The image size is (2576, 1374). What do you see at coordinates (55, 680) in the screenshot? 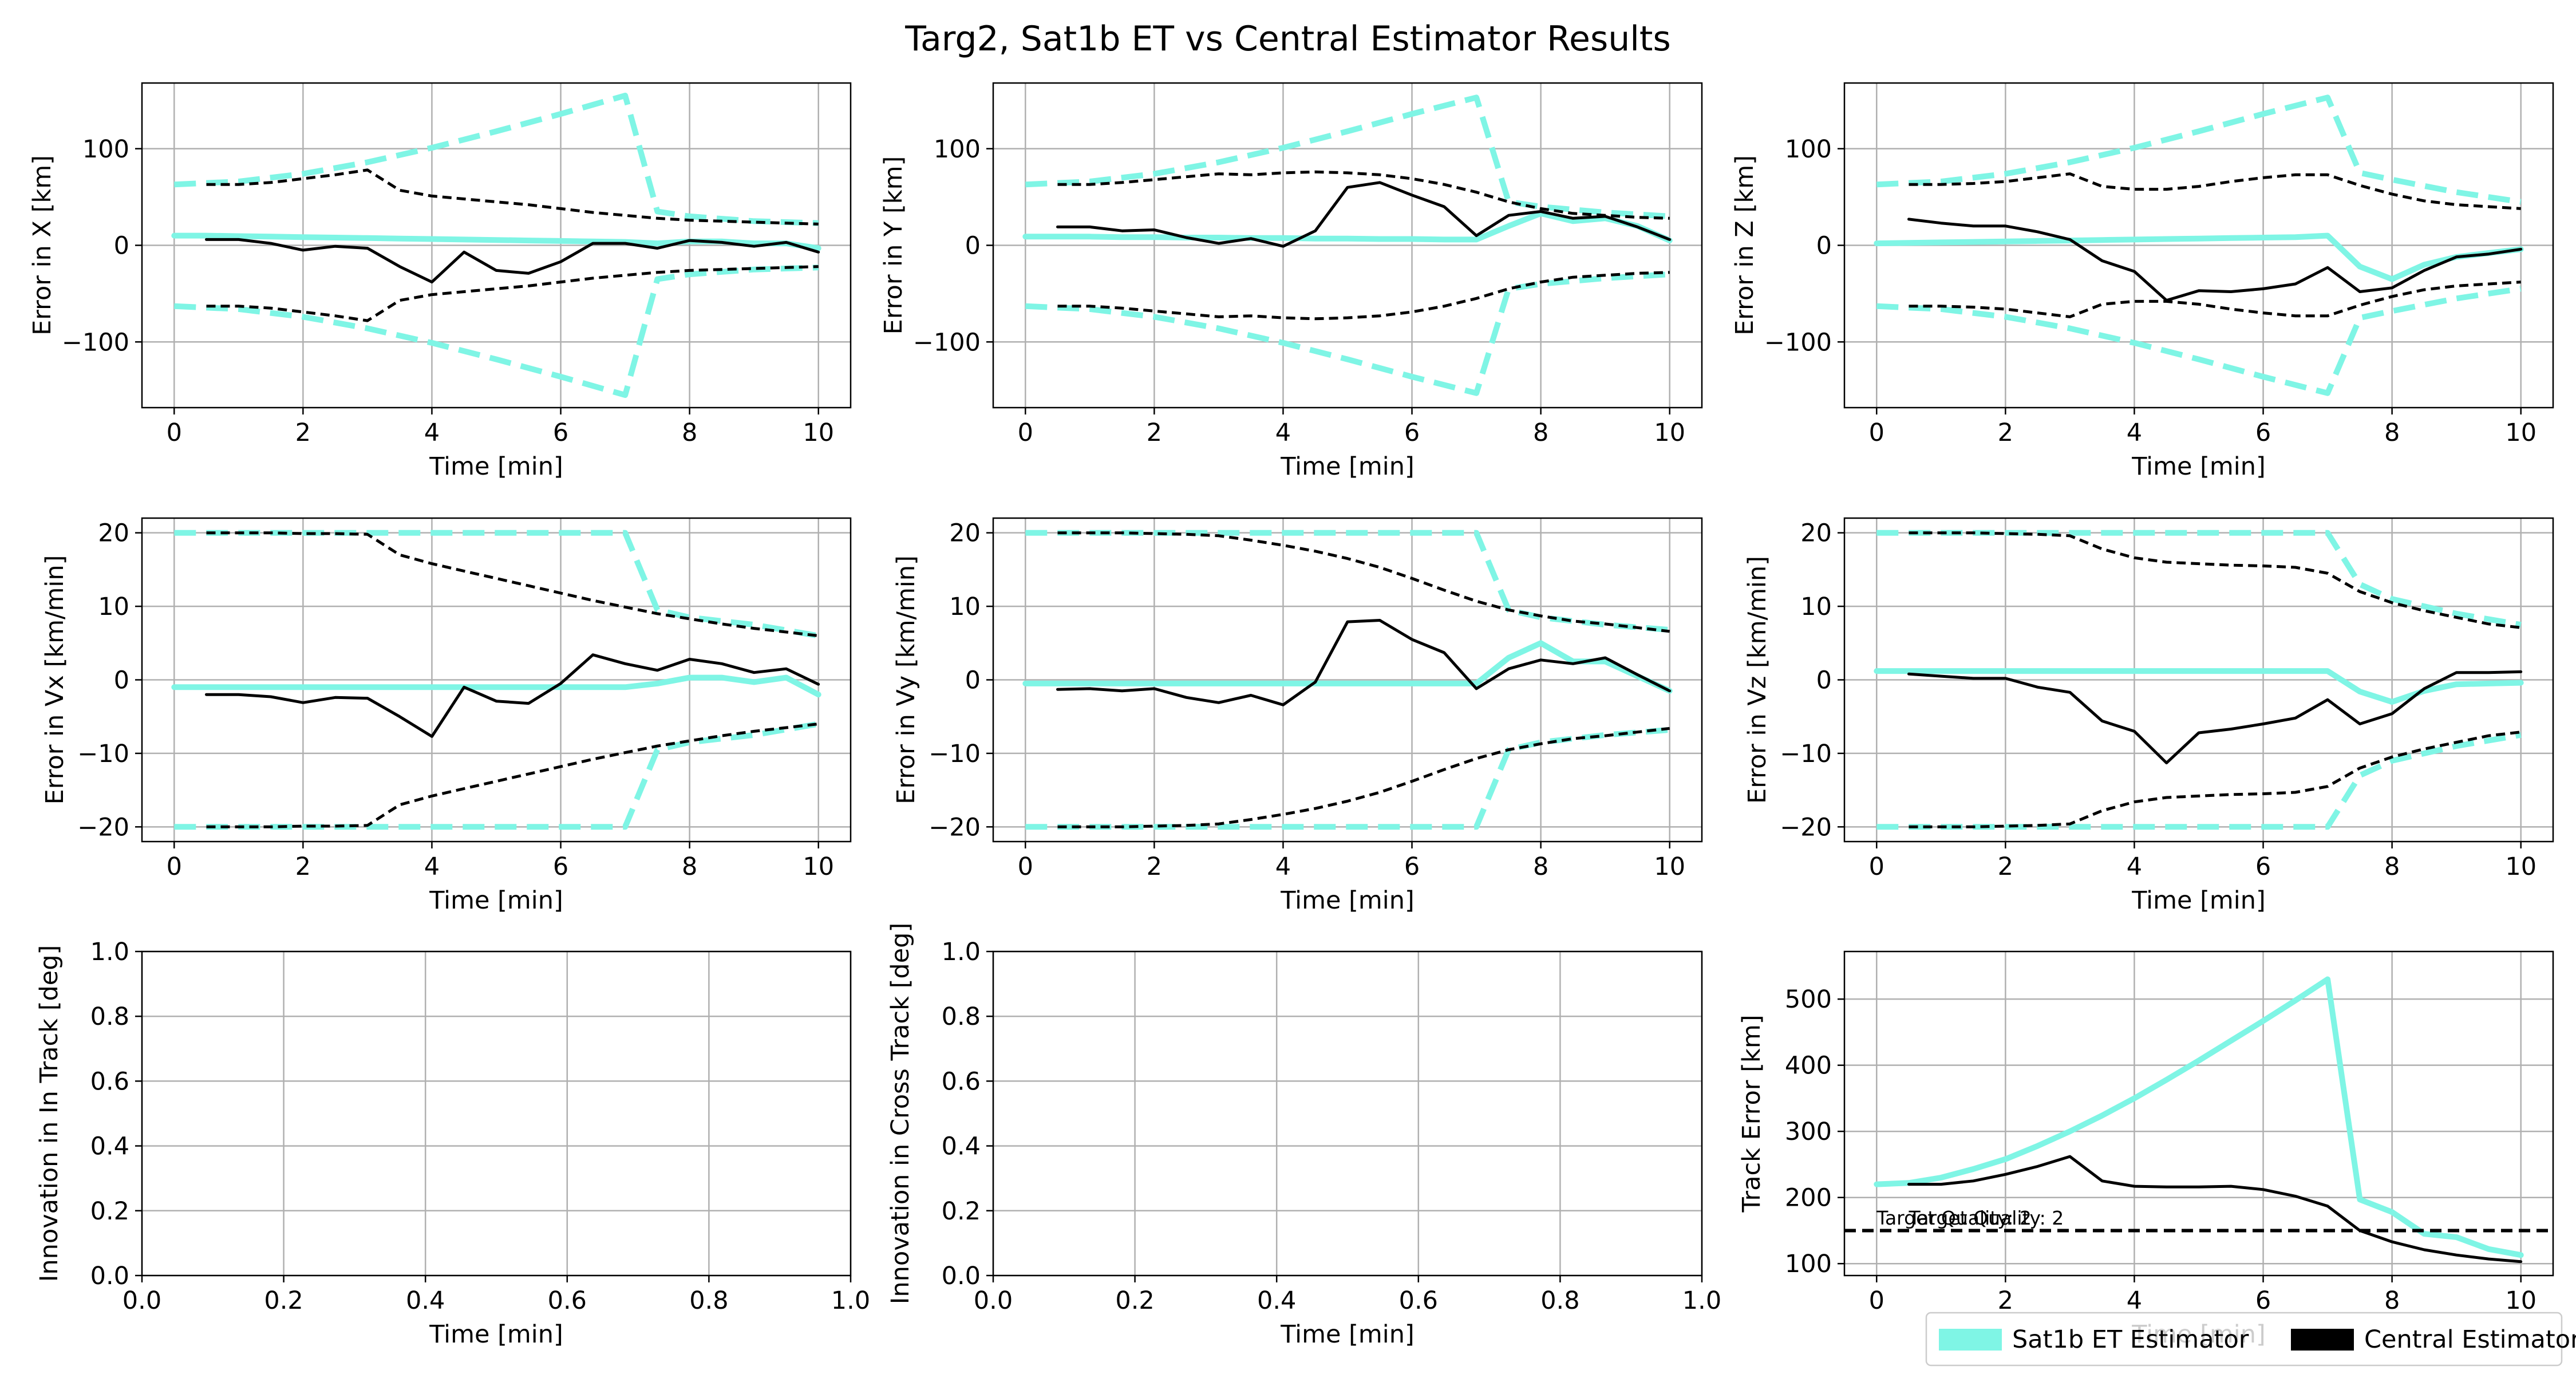
I see `y-axis-label: Error in Vx [km/min]` at bounding box center [55, 680].